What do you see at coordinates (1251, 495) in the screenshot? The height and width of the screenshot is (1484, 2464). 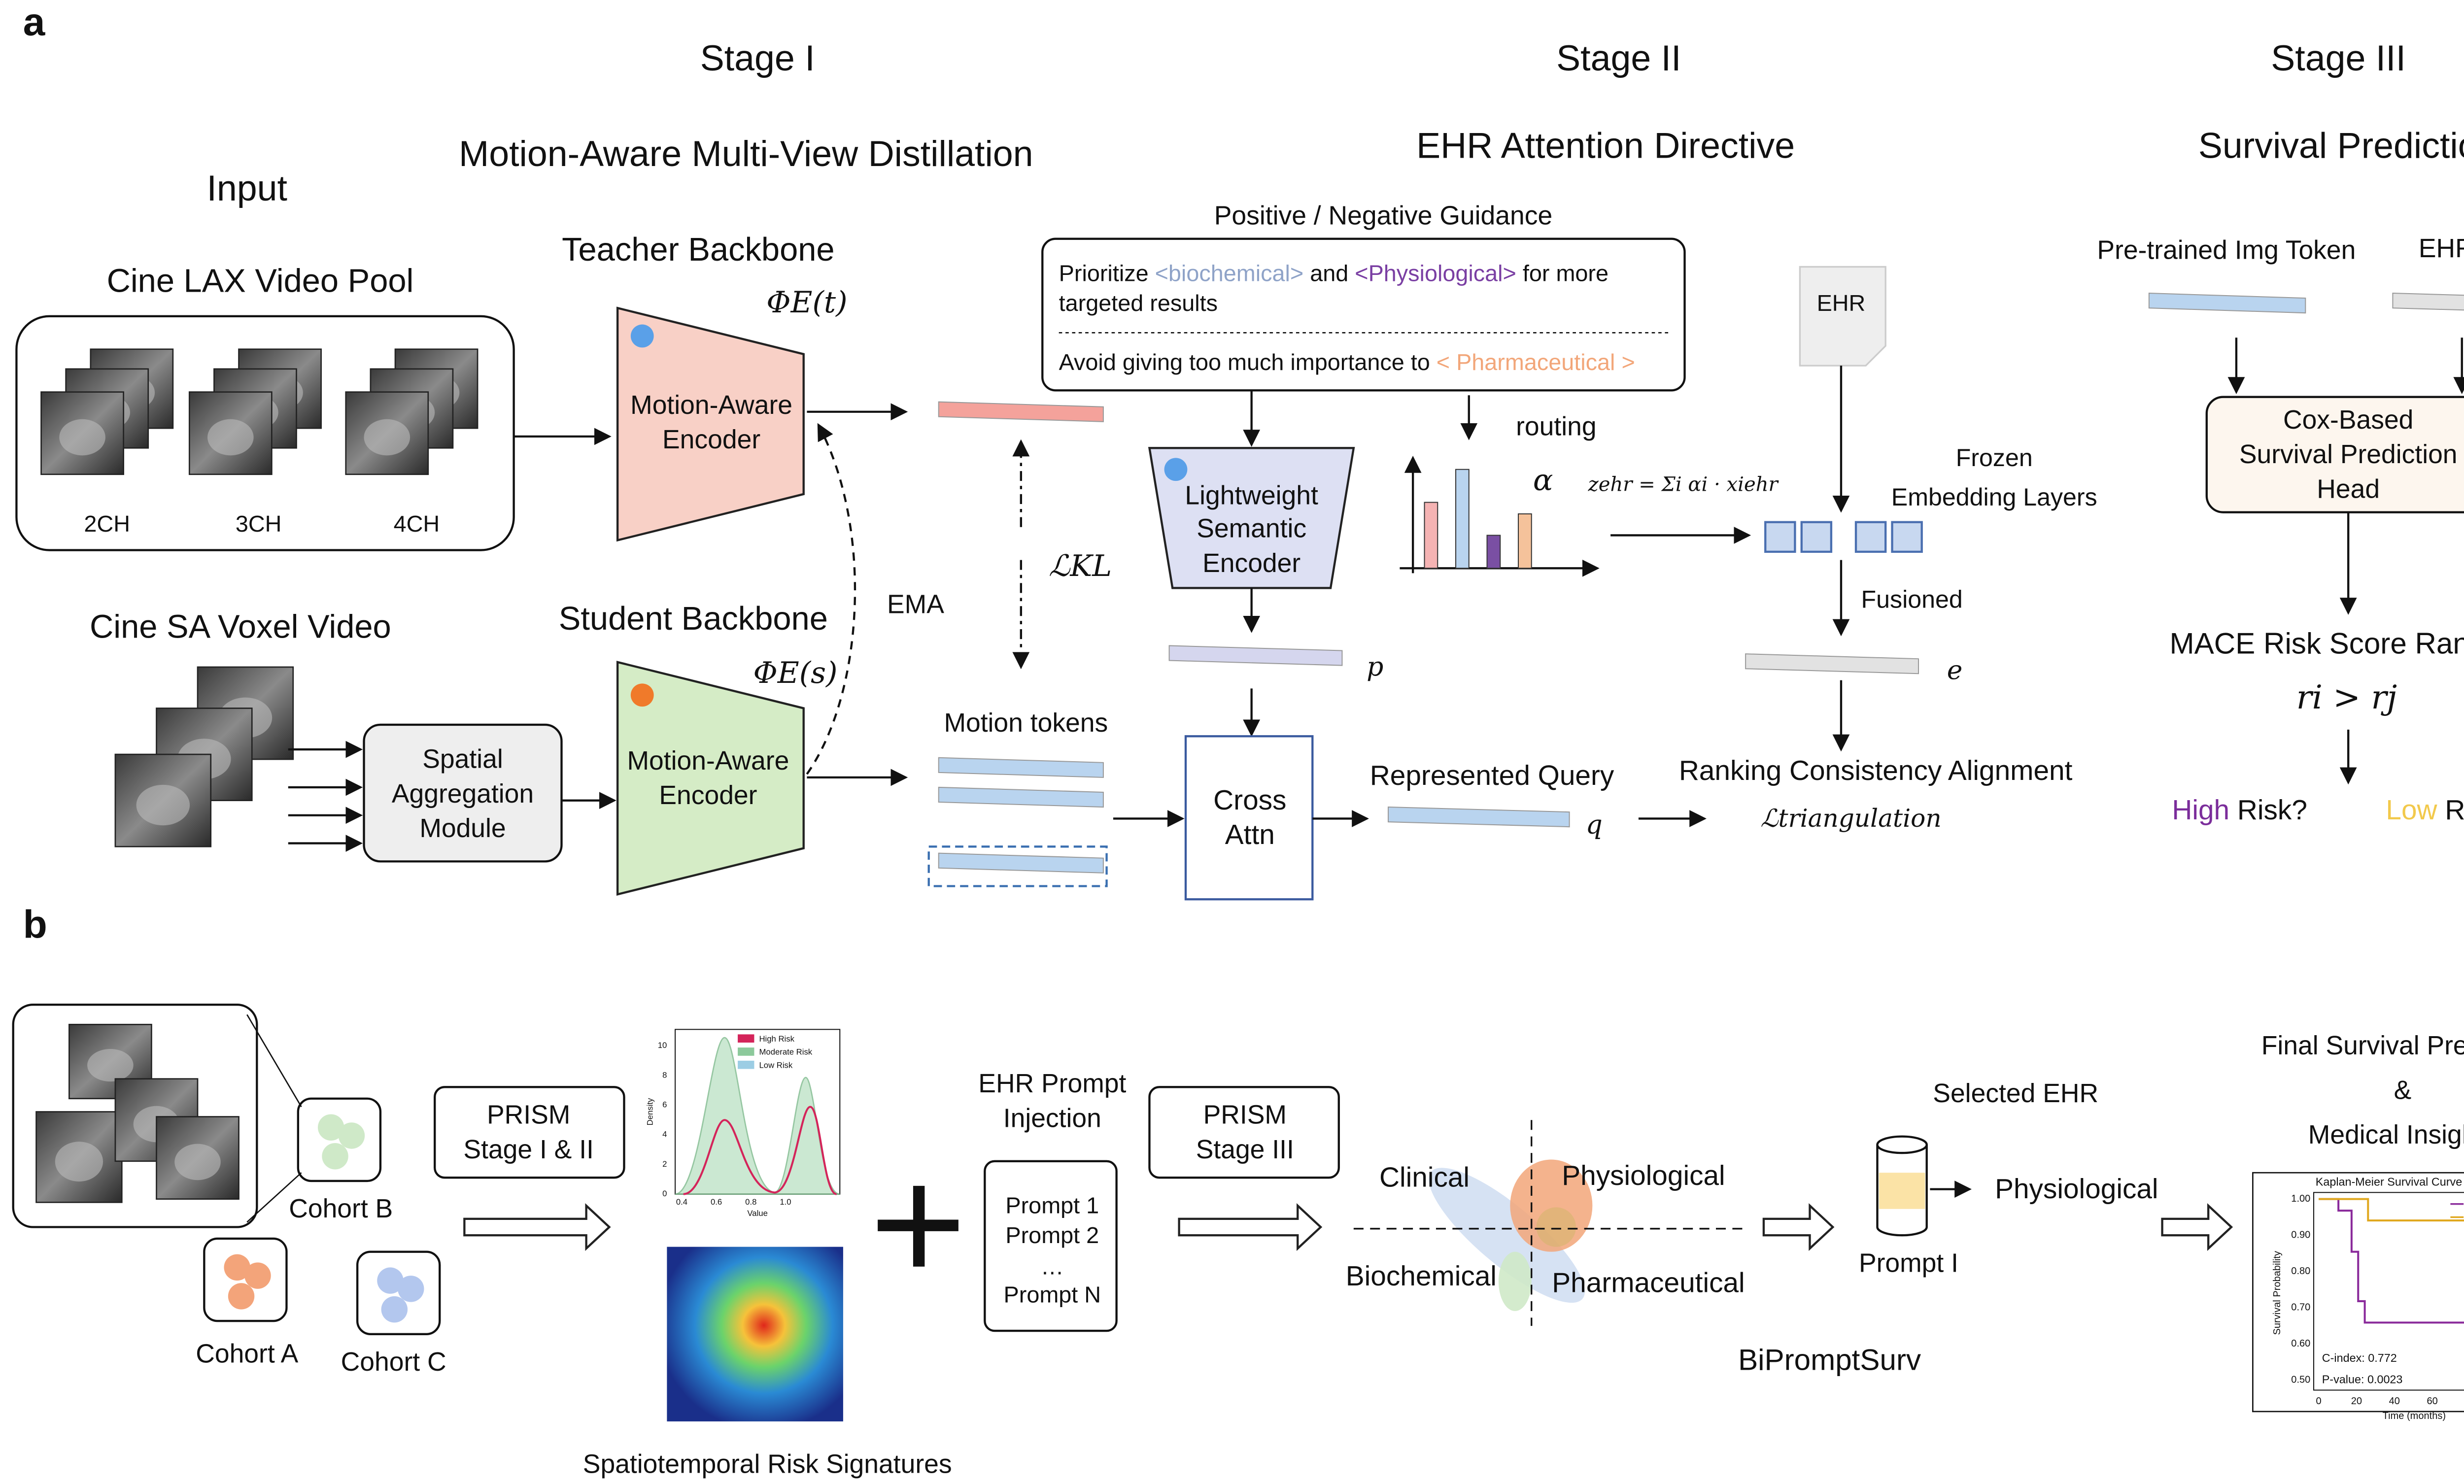 I see `label: Lightweight` at bounding box center [1251, 495].